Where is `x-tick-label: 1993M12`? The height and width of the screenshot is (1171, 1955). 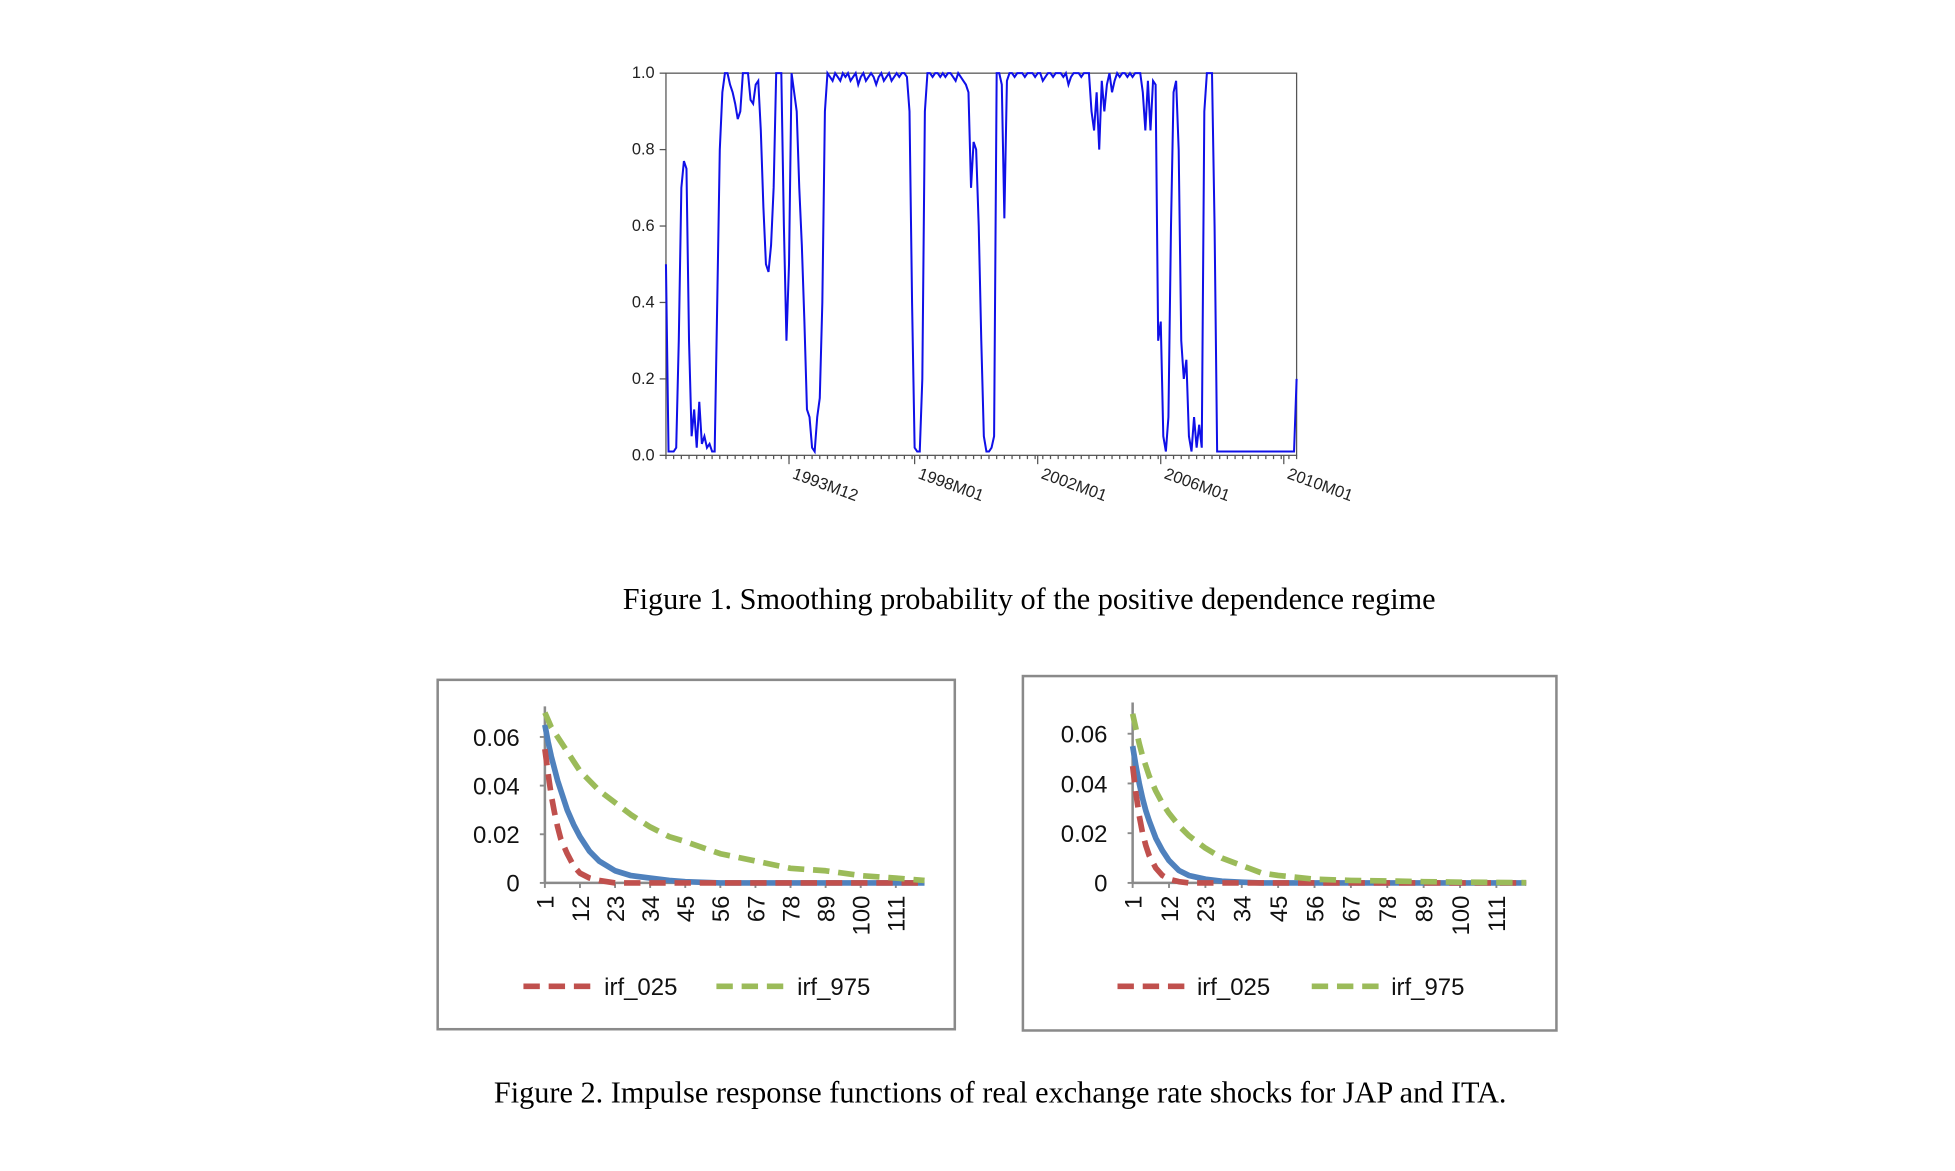 x-tick-label: 1993M12 is located at coordinates (825, 485).